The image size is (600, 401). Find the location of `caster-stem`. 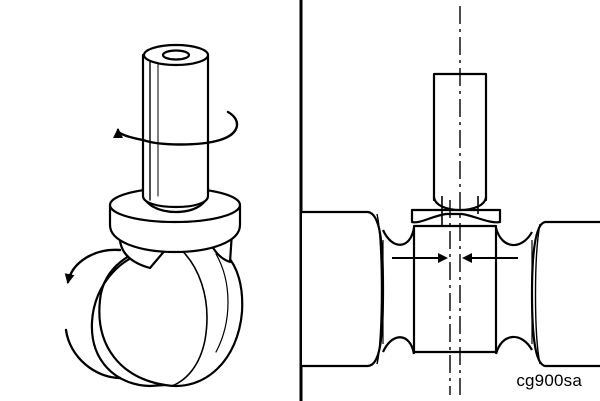

caster-stem is located at coordinates (175, 126).